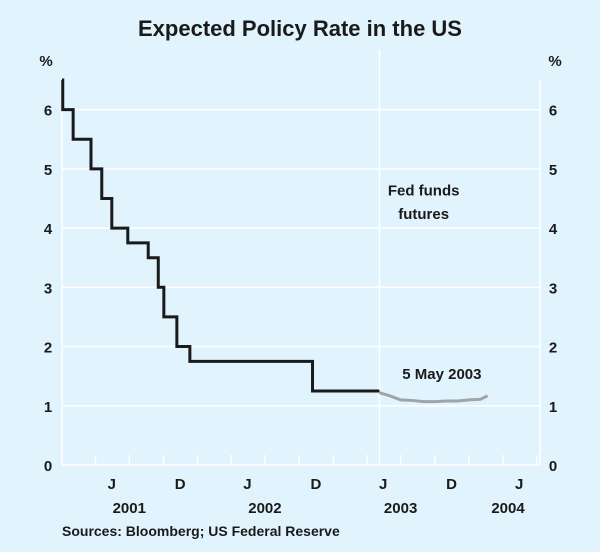 The width and height of the screenshot is (600, 552). What do you see at coordinates (553, 288) in the screenshot?
I see `y-tick-label-right: 3` at bounding box center [553, 288].